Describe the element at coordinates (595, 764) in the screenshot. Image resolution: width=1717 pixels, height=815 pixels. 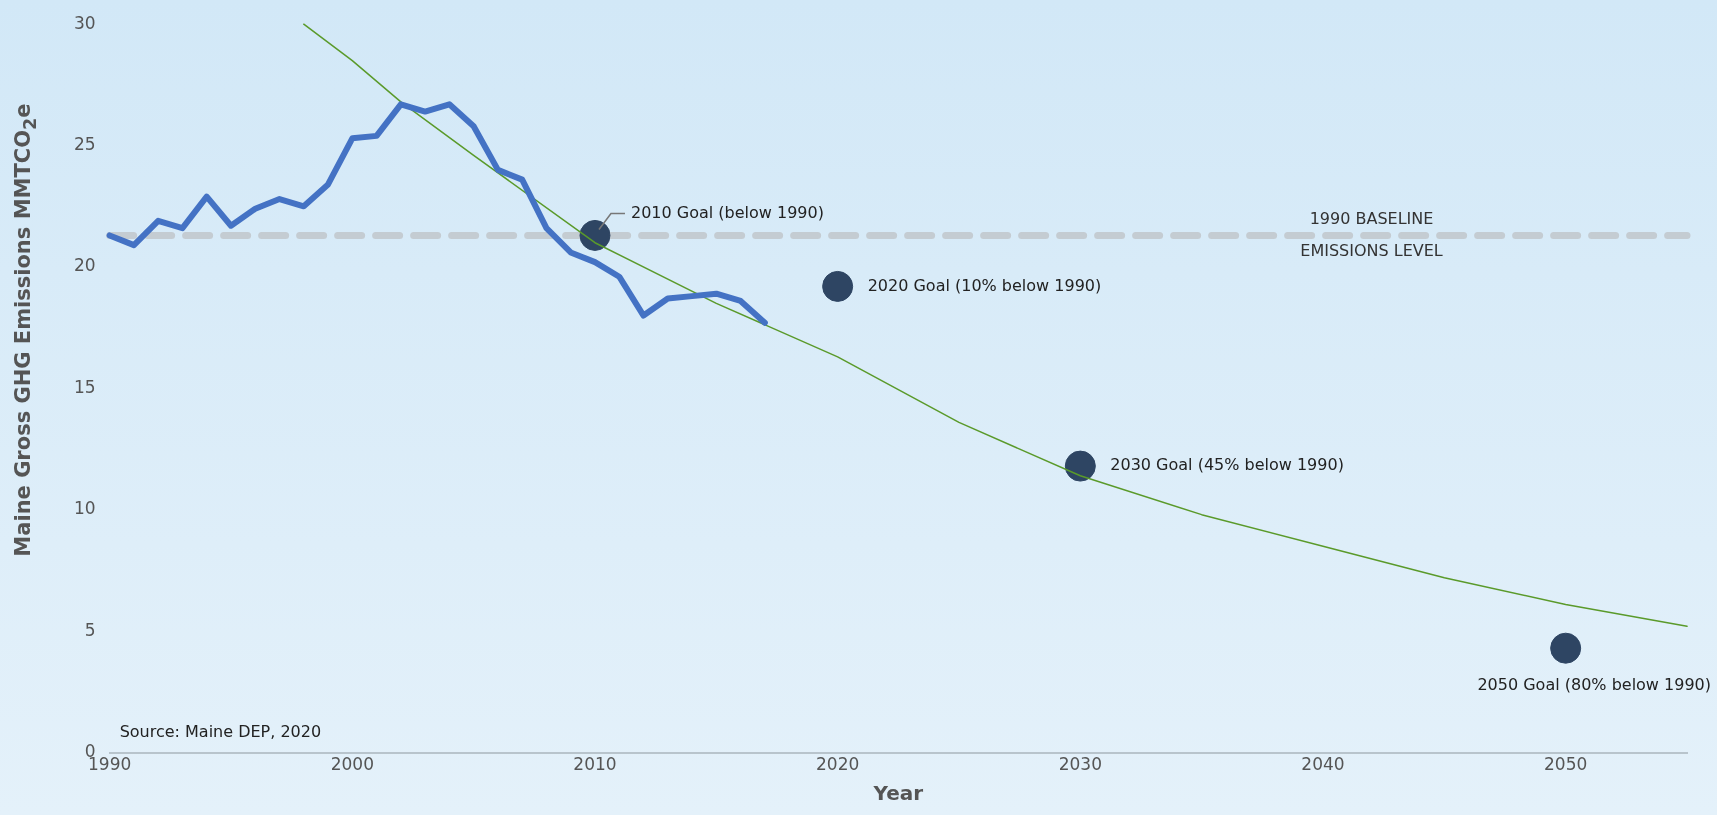
I see `x-tick-label: 2010` at that location.